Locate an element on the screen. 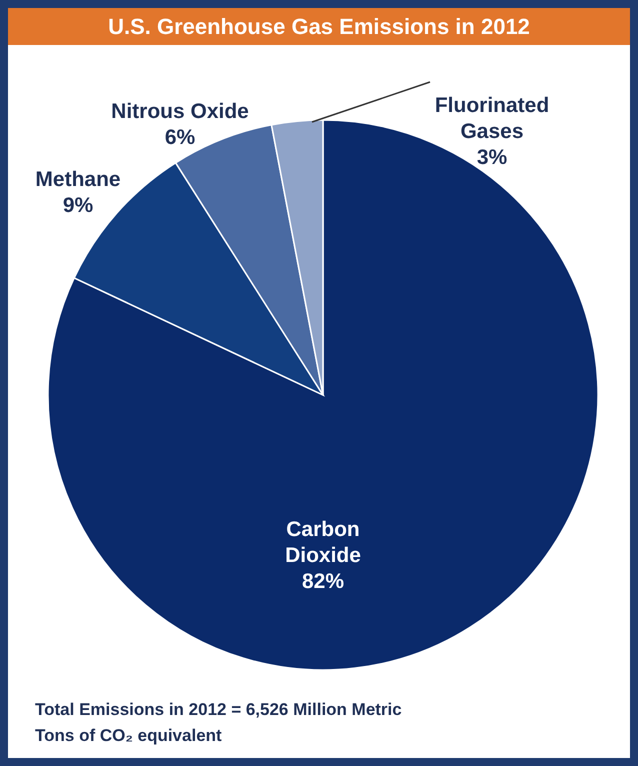 The image size is (638, 766). data-label: 3% is located at coordinates (492, 157).